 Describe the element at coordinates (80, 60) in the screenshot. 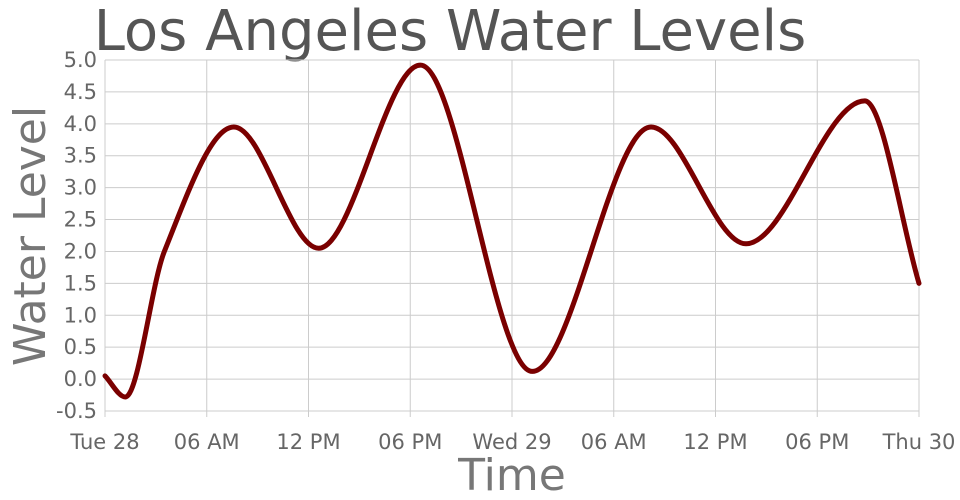

I see `y-tick-label: 5.0` at that location.